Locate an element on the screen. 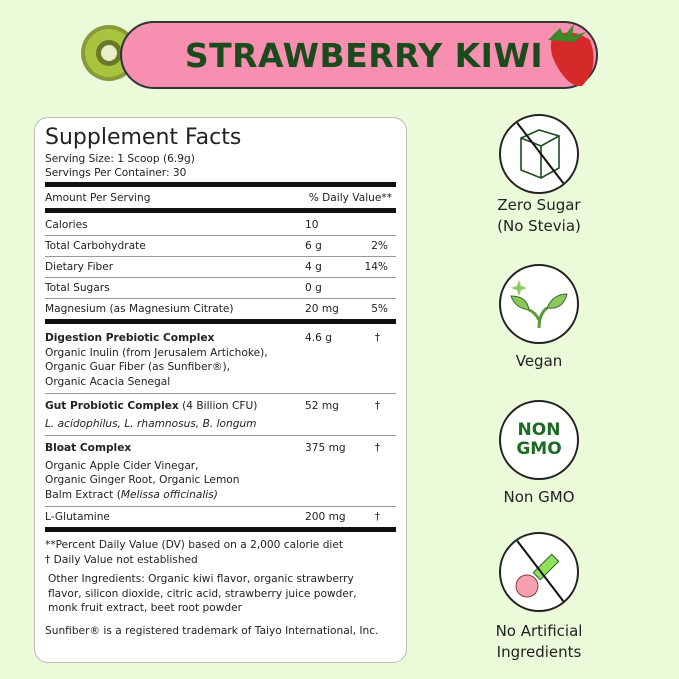 The image size is (679, 679). nutrient-name: L-Glutamine is located at coordinates (77, 517).